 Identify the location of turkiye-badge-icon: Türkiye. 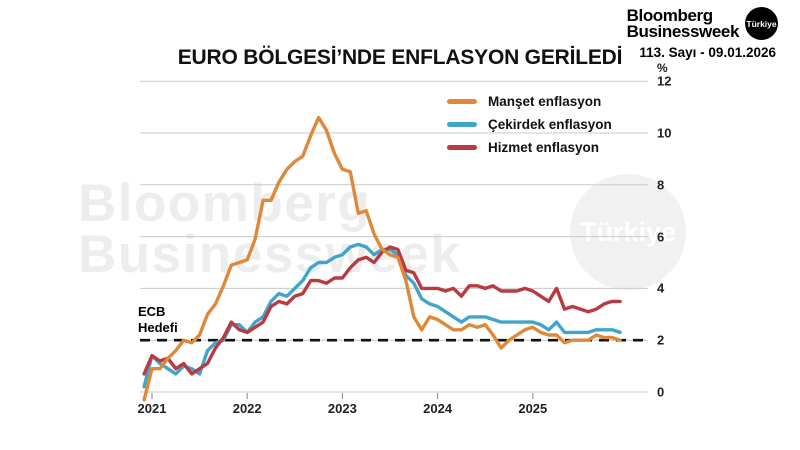
(761, 23).